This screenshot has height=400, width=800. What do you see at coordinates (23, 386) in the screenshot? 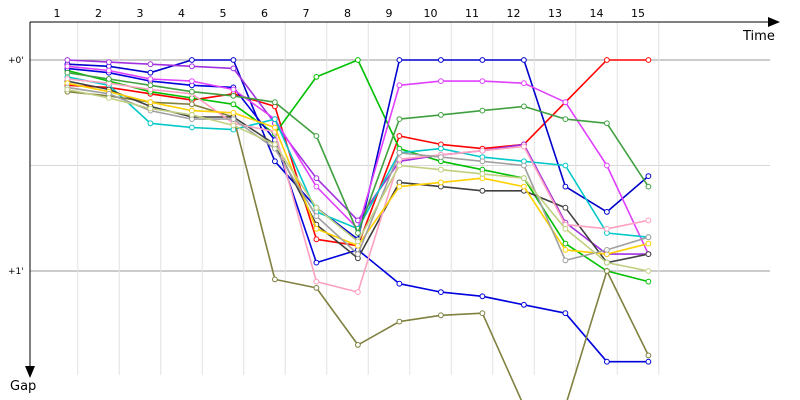
I see `y-axis-title: Gap` at bounding box center [23, 386].